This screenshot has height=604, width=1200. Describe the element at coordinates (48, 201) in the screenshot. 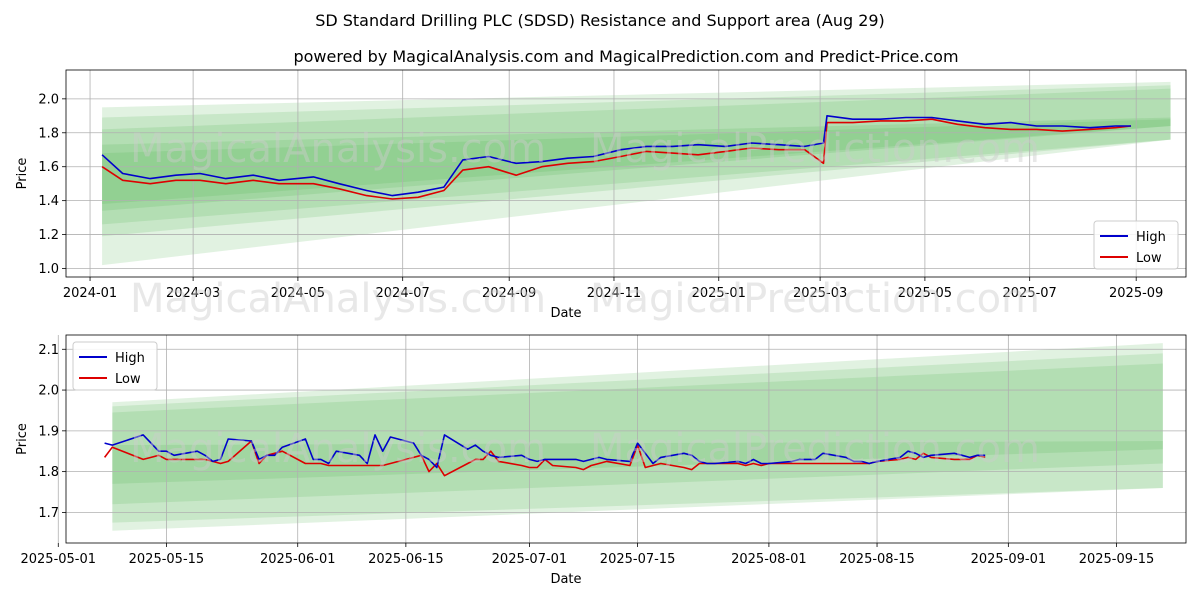

I see `y-tick-label: 1.4` at that location.